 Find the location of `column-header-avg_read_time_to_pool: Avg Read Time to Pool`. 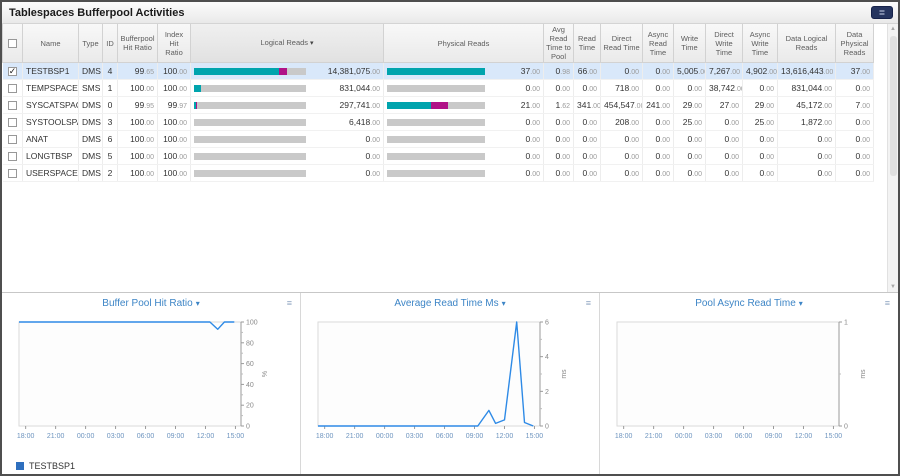

column-header-avg_read_time_to_pool: Avg Read Time to Pool is located at coordinates (558, 43).